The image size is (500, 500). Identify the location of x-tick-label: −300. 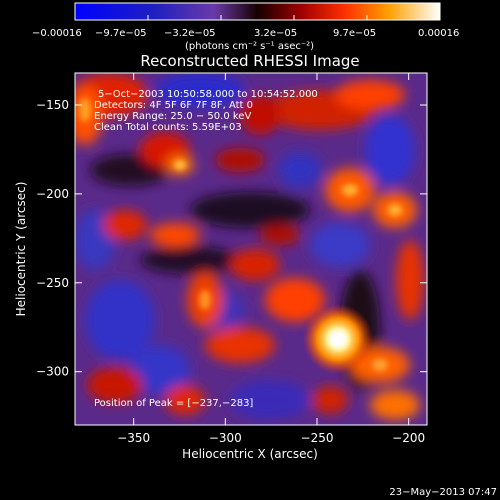
(225, 438).